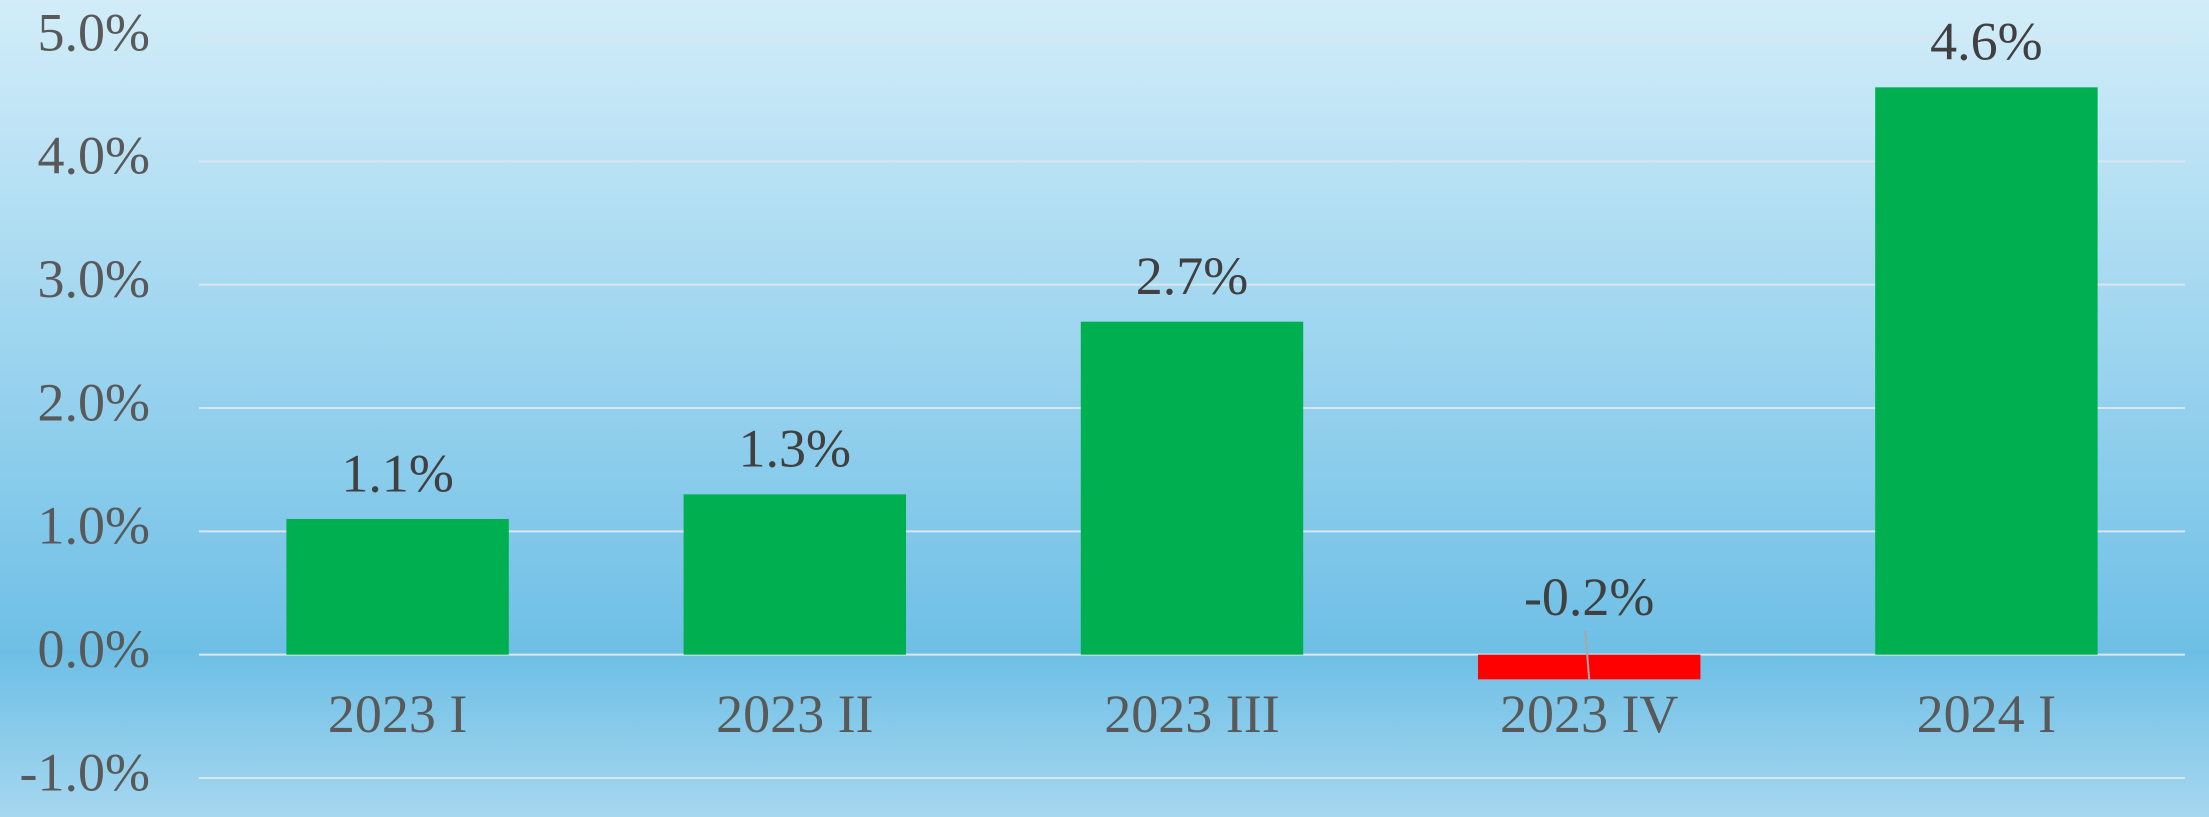 The image size is (2209, 817). I want to click on y-tick-label: 0.0%, so click(94, 649).